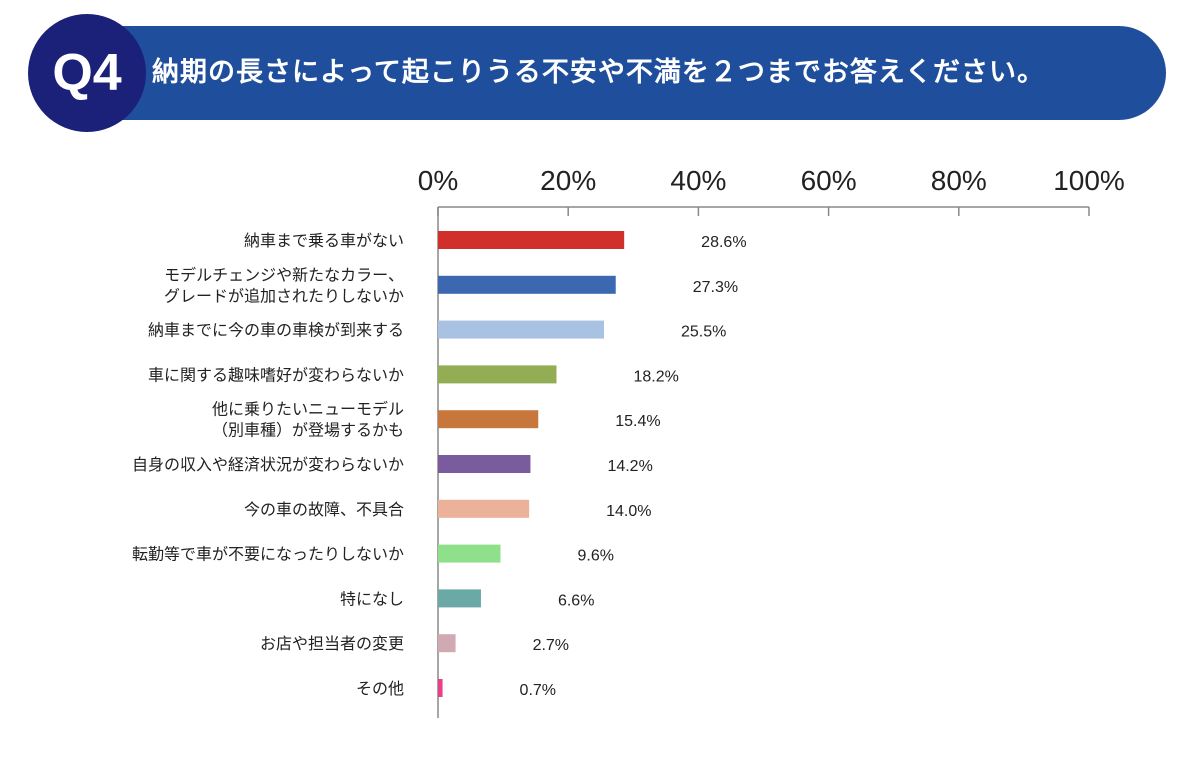 This screenshot has height=757, width=1200. I want to click on category-label: グレードが追加されたりしないか, so click(284, 295).